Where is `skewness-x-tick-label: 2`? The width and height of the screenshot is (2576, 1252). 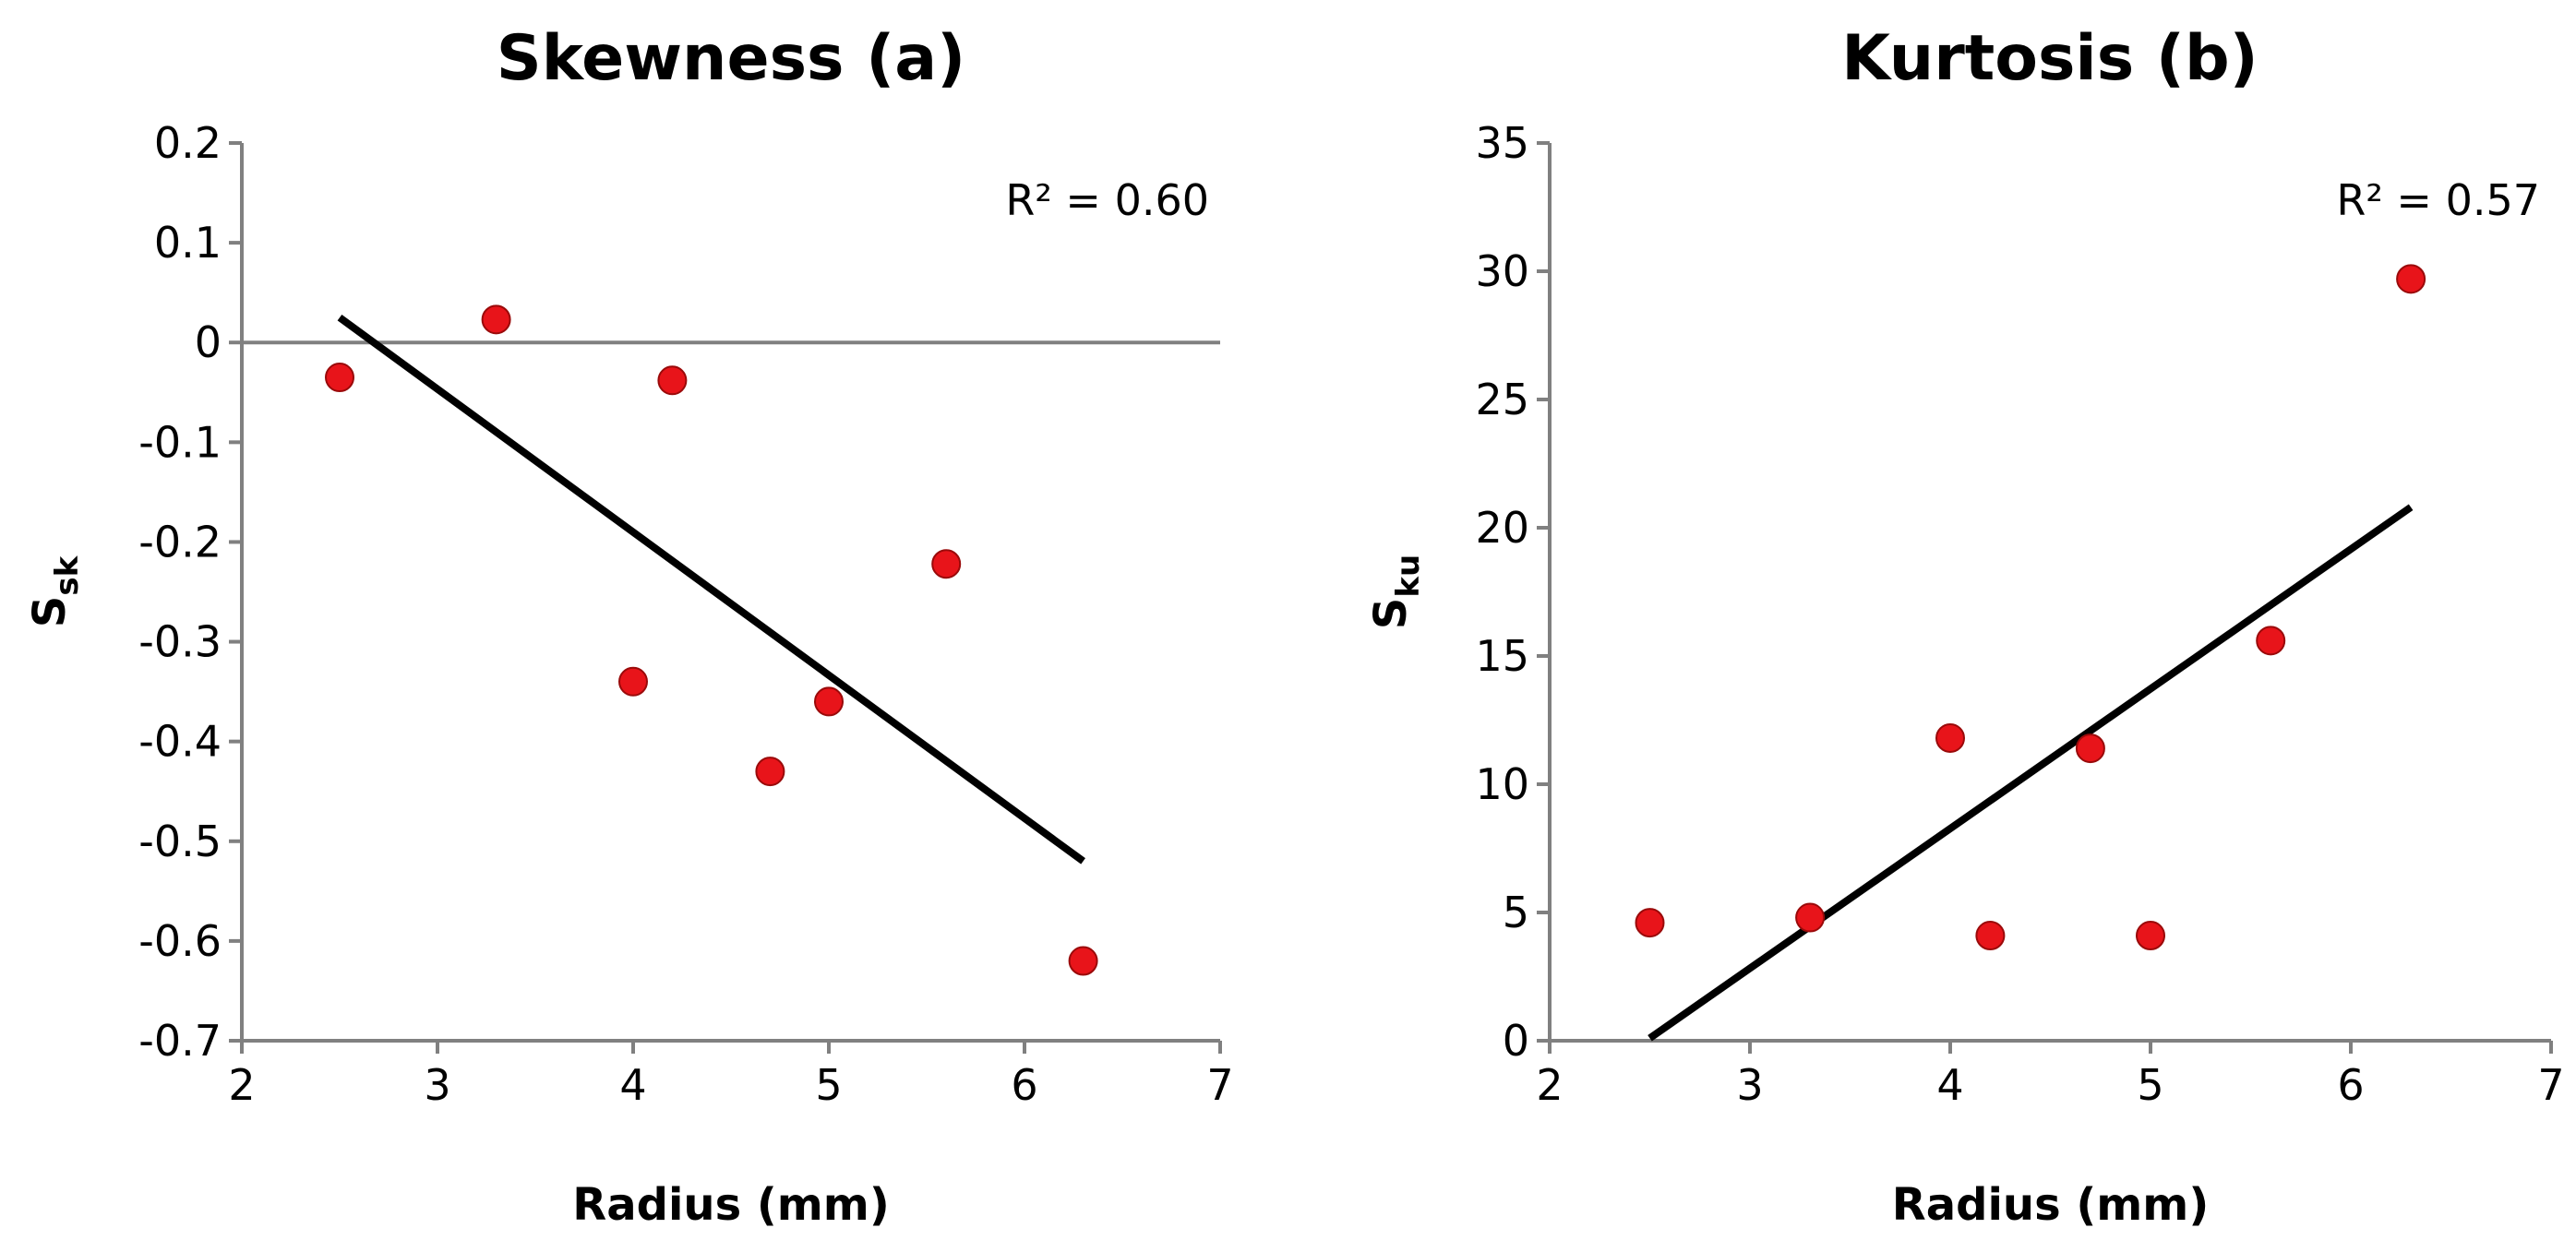 skewness-x-tick-label: 2 is located at coordinates (241, 1085).